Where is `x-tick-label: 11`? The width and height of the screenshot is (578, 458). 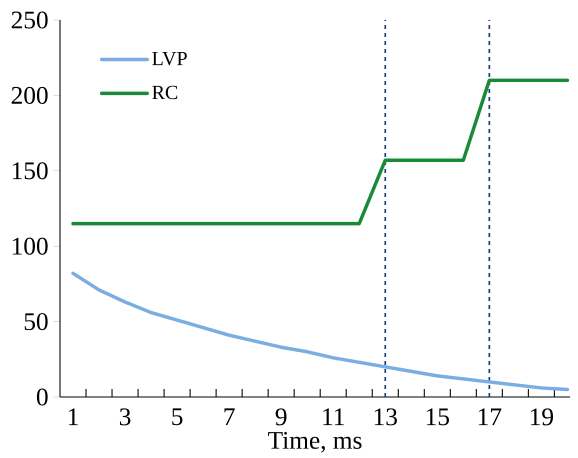
x-tick-label: 11 is located at coordinates (333, 417).